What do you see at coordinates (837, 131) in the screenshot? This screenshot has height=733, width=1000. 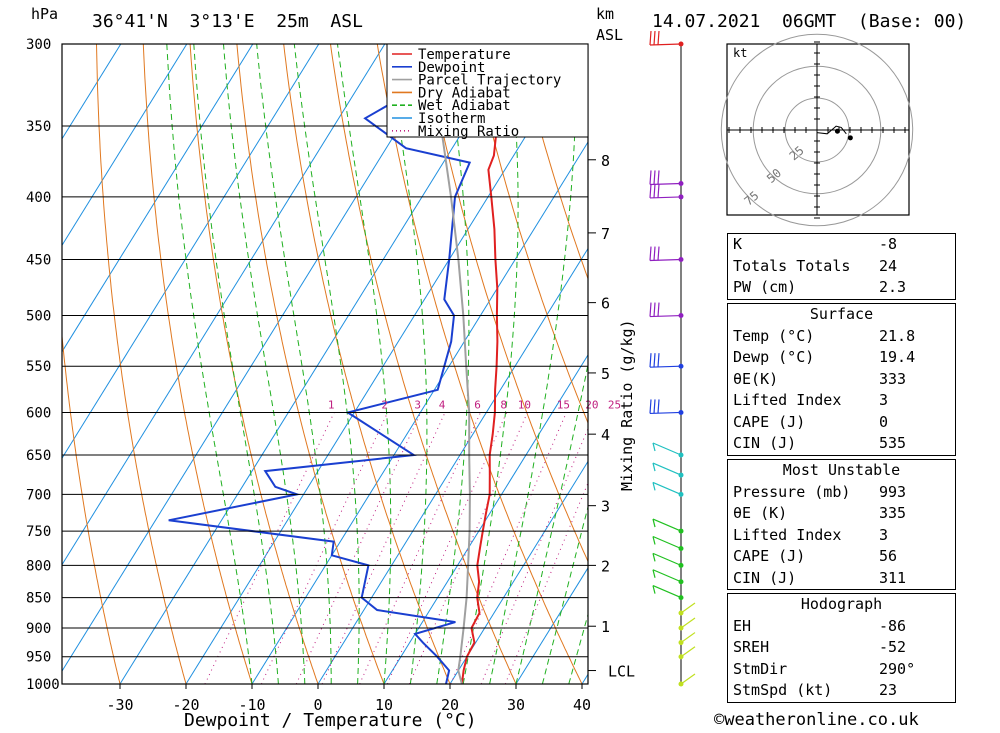 I see `storm-motion-marker` at bounding box center [837, 131].